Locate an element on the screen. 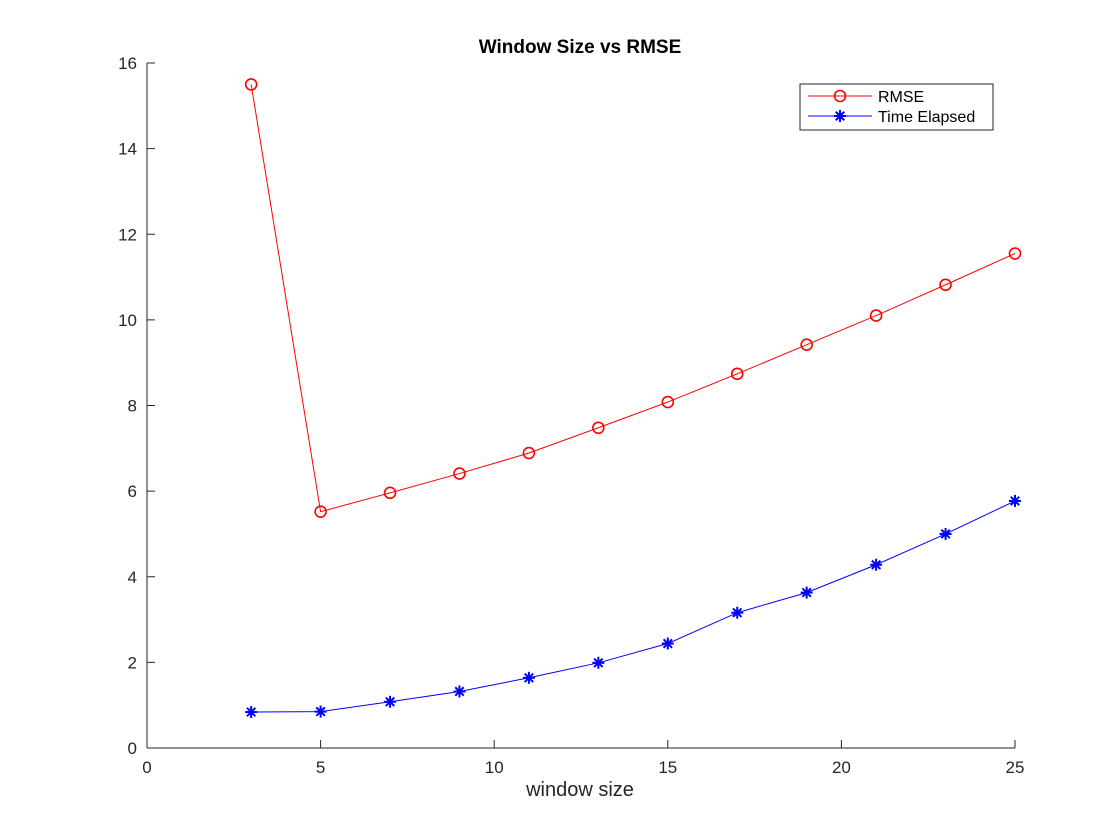 This screenshot has width=1120, height=840. y-tick-label: 4 is located at coordinates (132, 577).